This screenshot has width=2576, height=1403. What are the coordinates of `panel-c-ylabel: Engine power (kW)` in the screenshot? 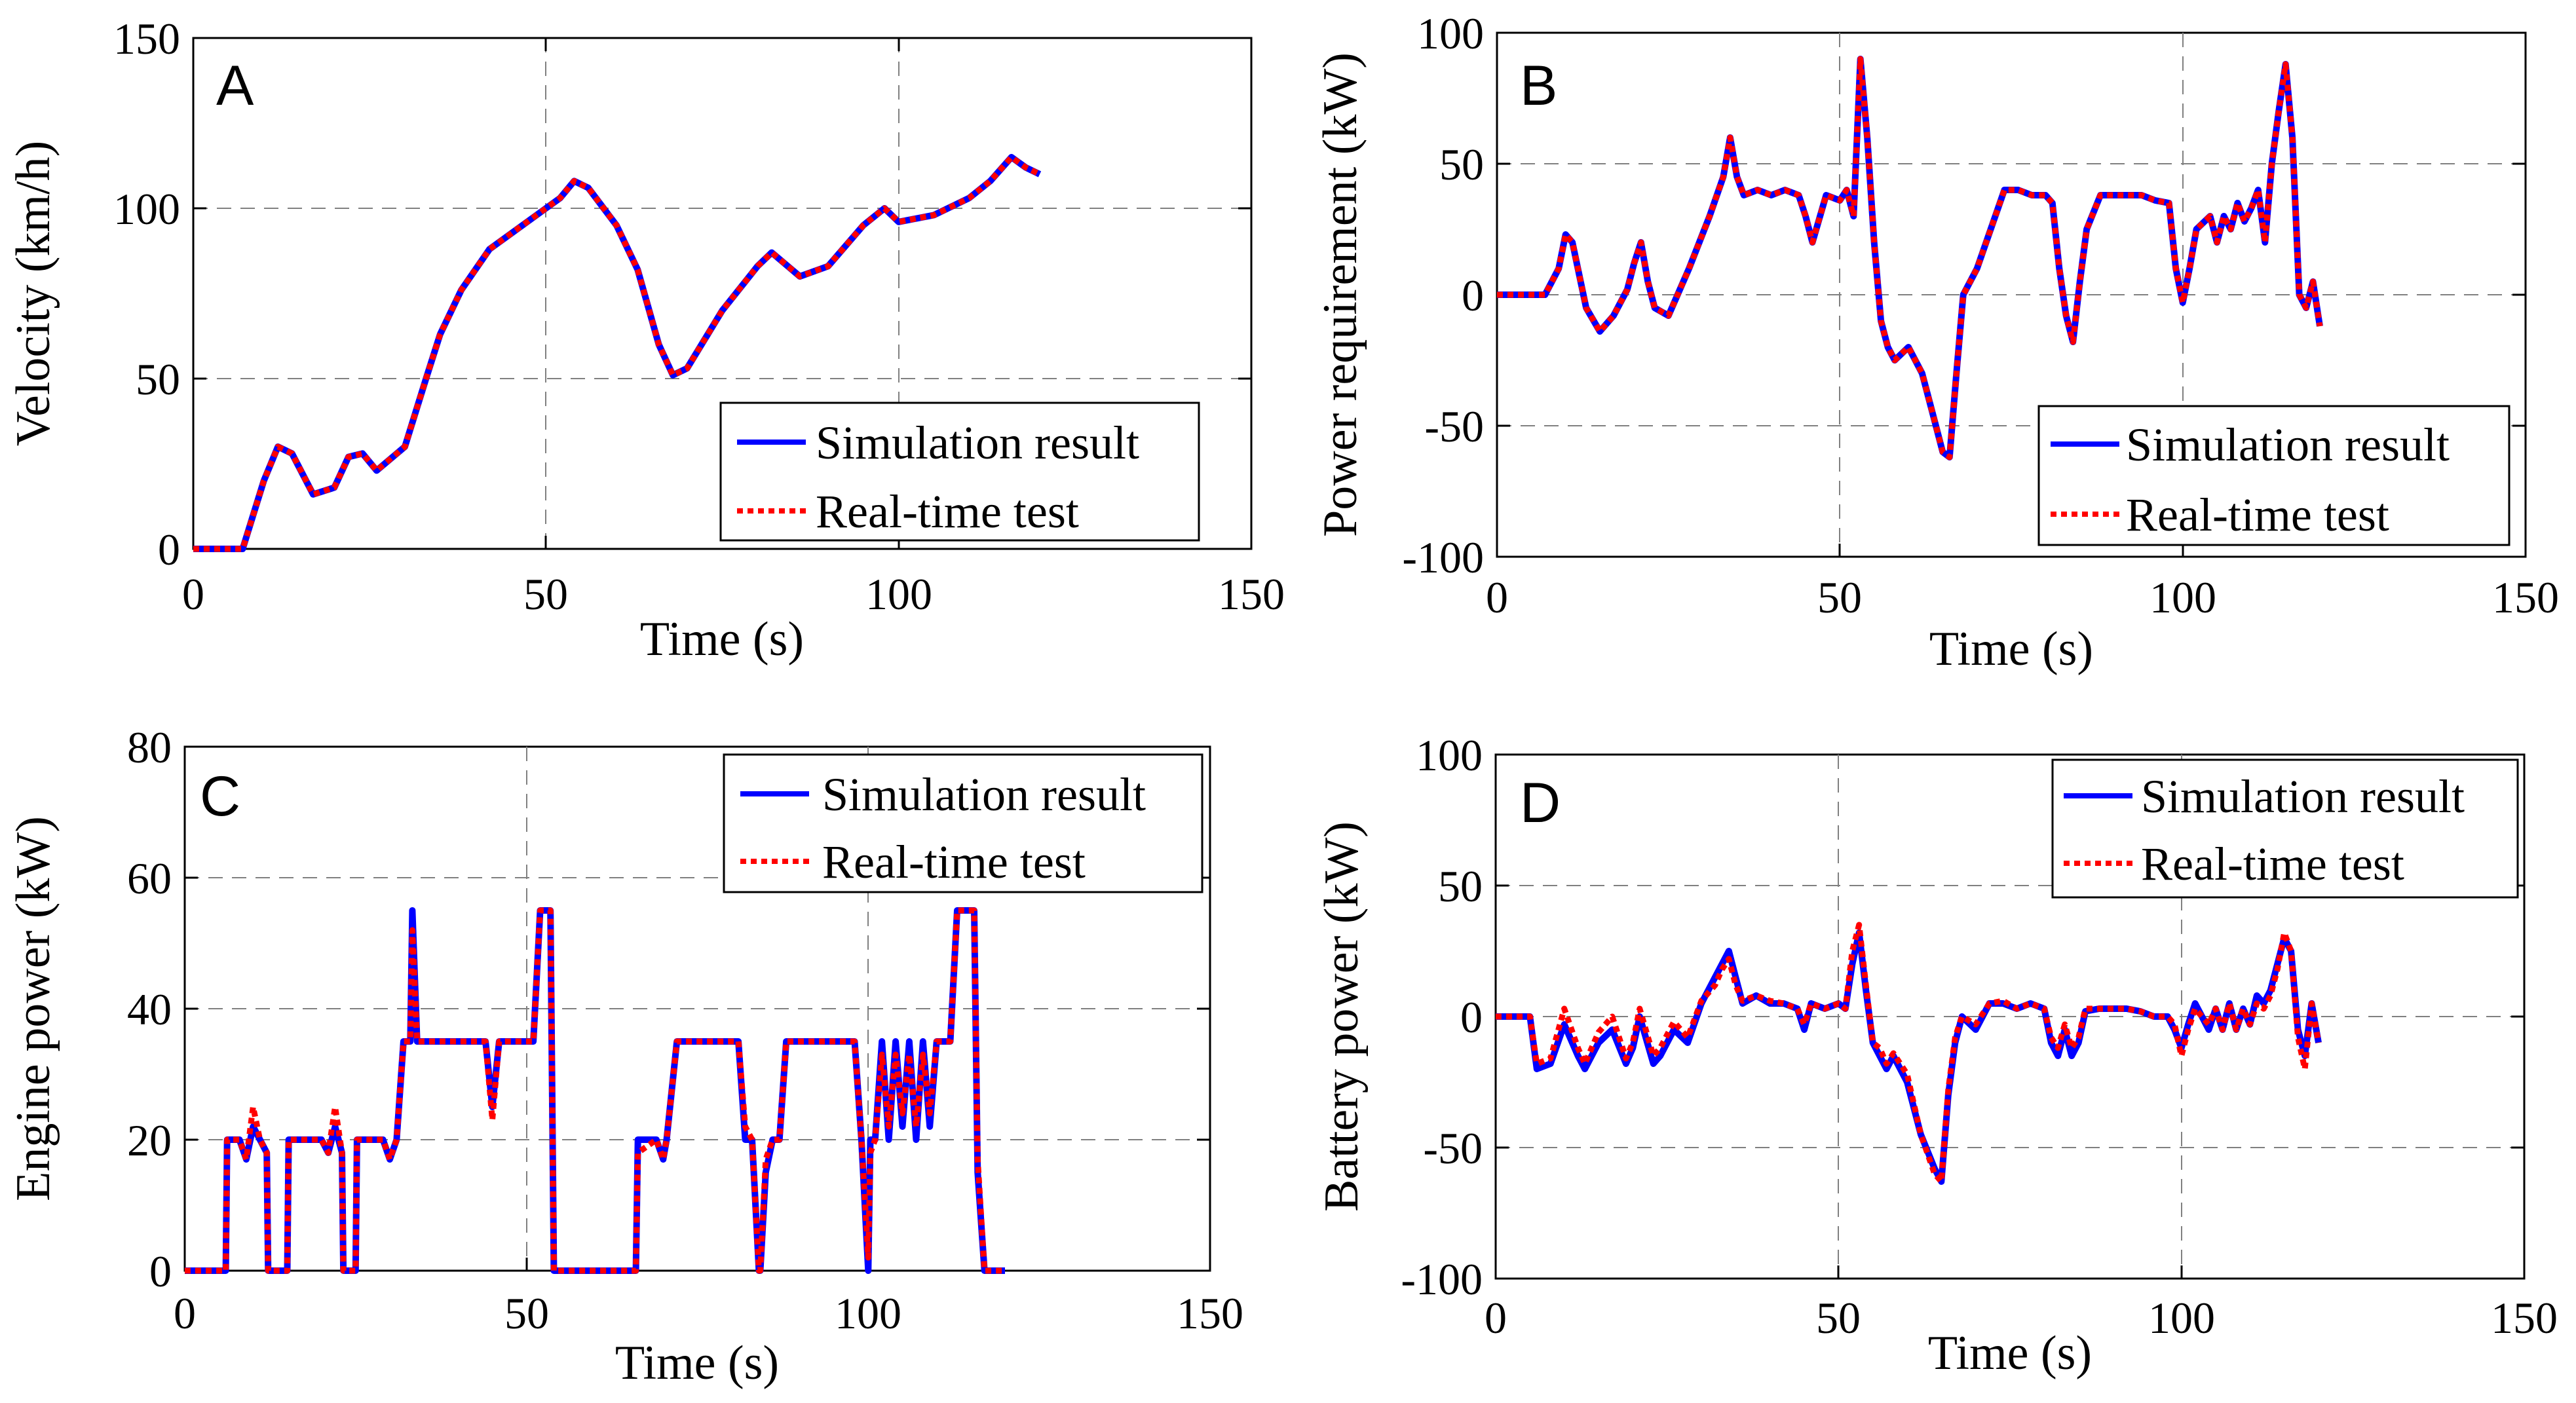 It's located at (33, 1008).